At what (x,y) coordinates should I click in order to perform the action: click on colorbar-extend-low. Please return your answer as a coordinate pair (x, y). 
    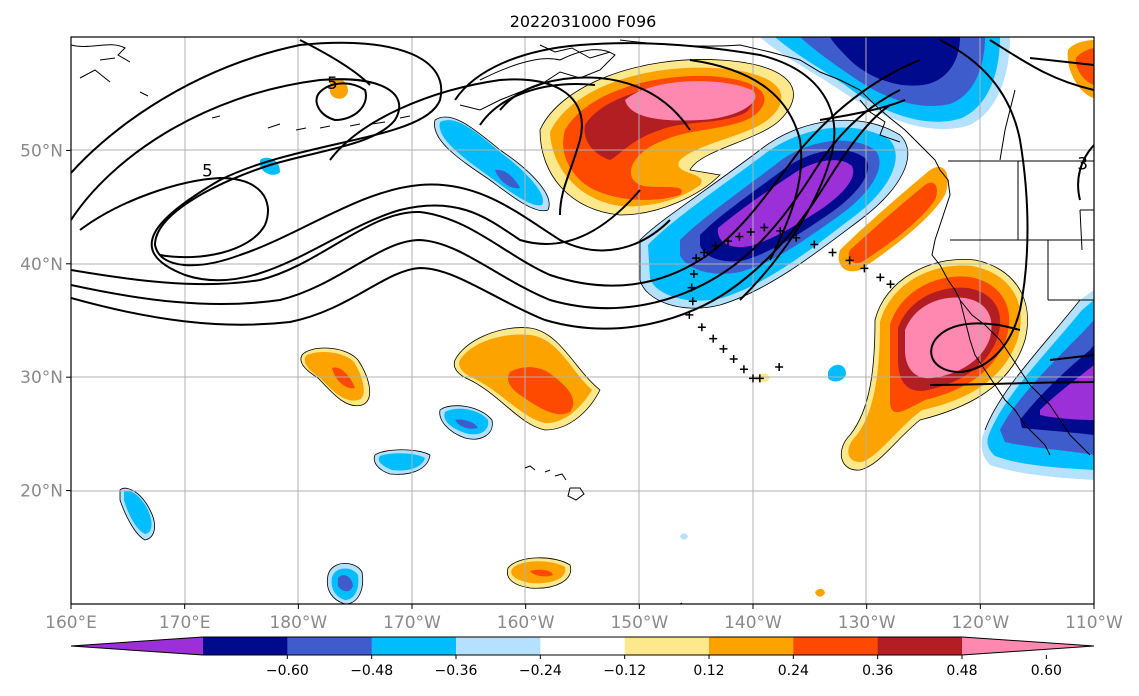
    Looking at the image, I should click on (137, 646).